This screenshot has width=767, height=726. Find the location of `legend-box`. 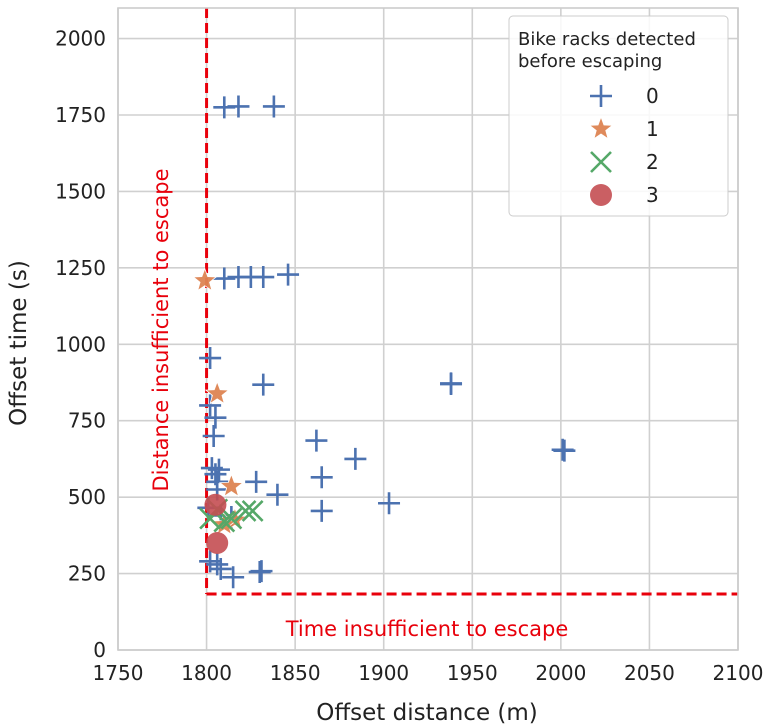

legend-box is located at coordinates (618, 116).